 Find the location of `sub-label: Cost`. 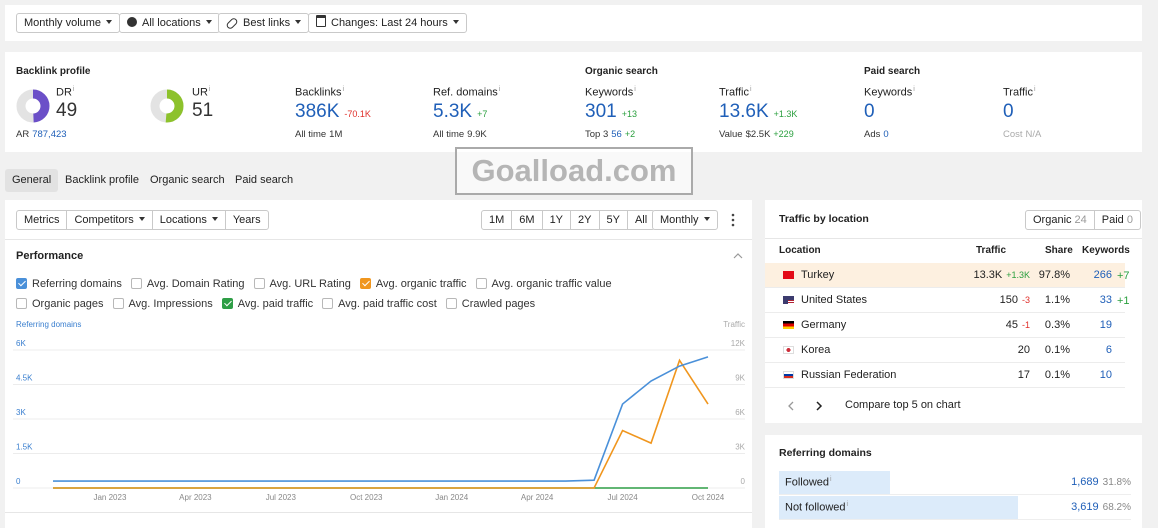

sub-label: Cost is located at coordinates (1013, 134).